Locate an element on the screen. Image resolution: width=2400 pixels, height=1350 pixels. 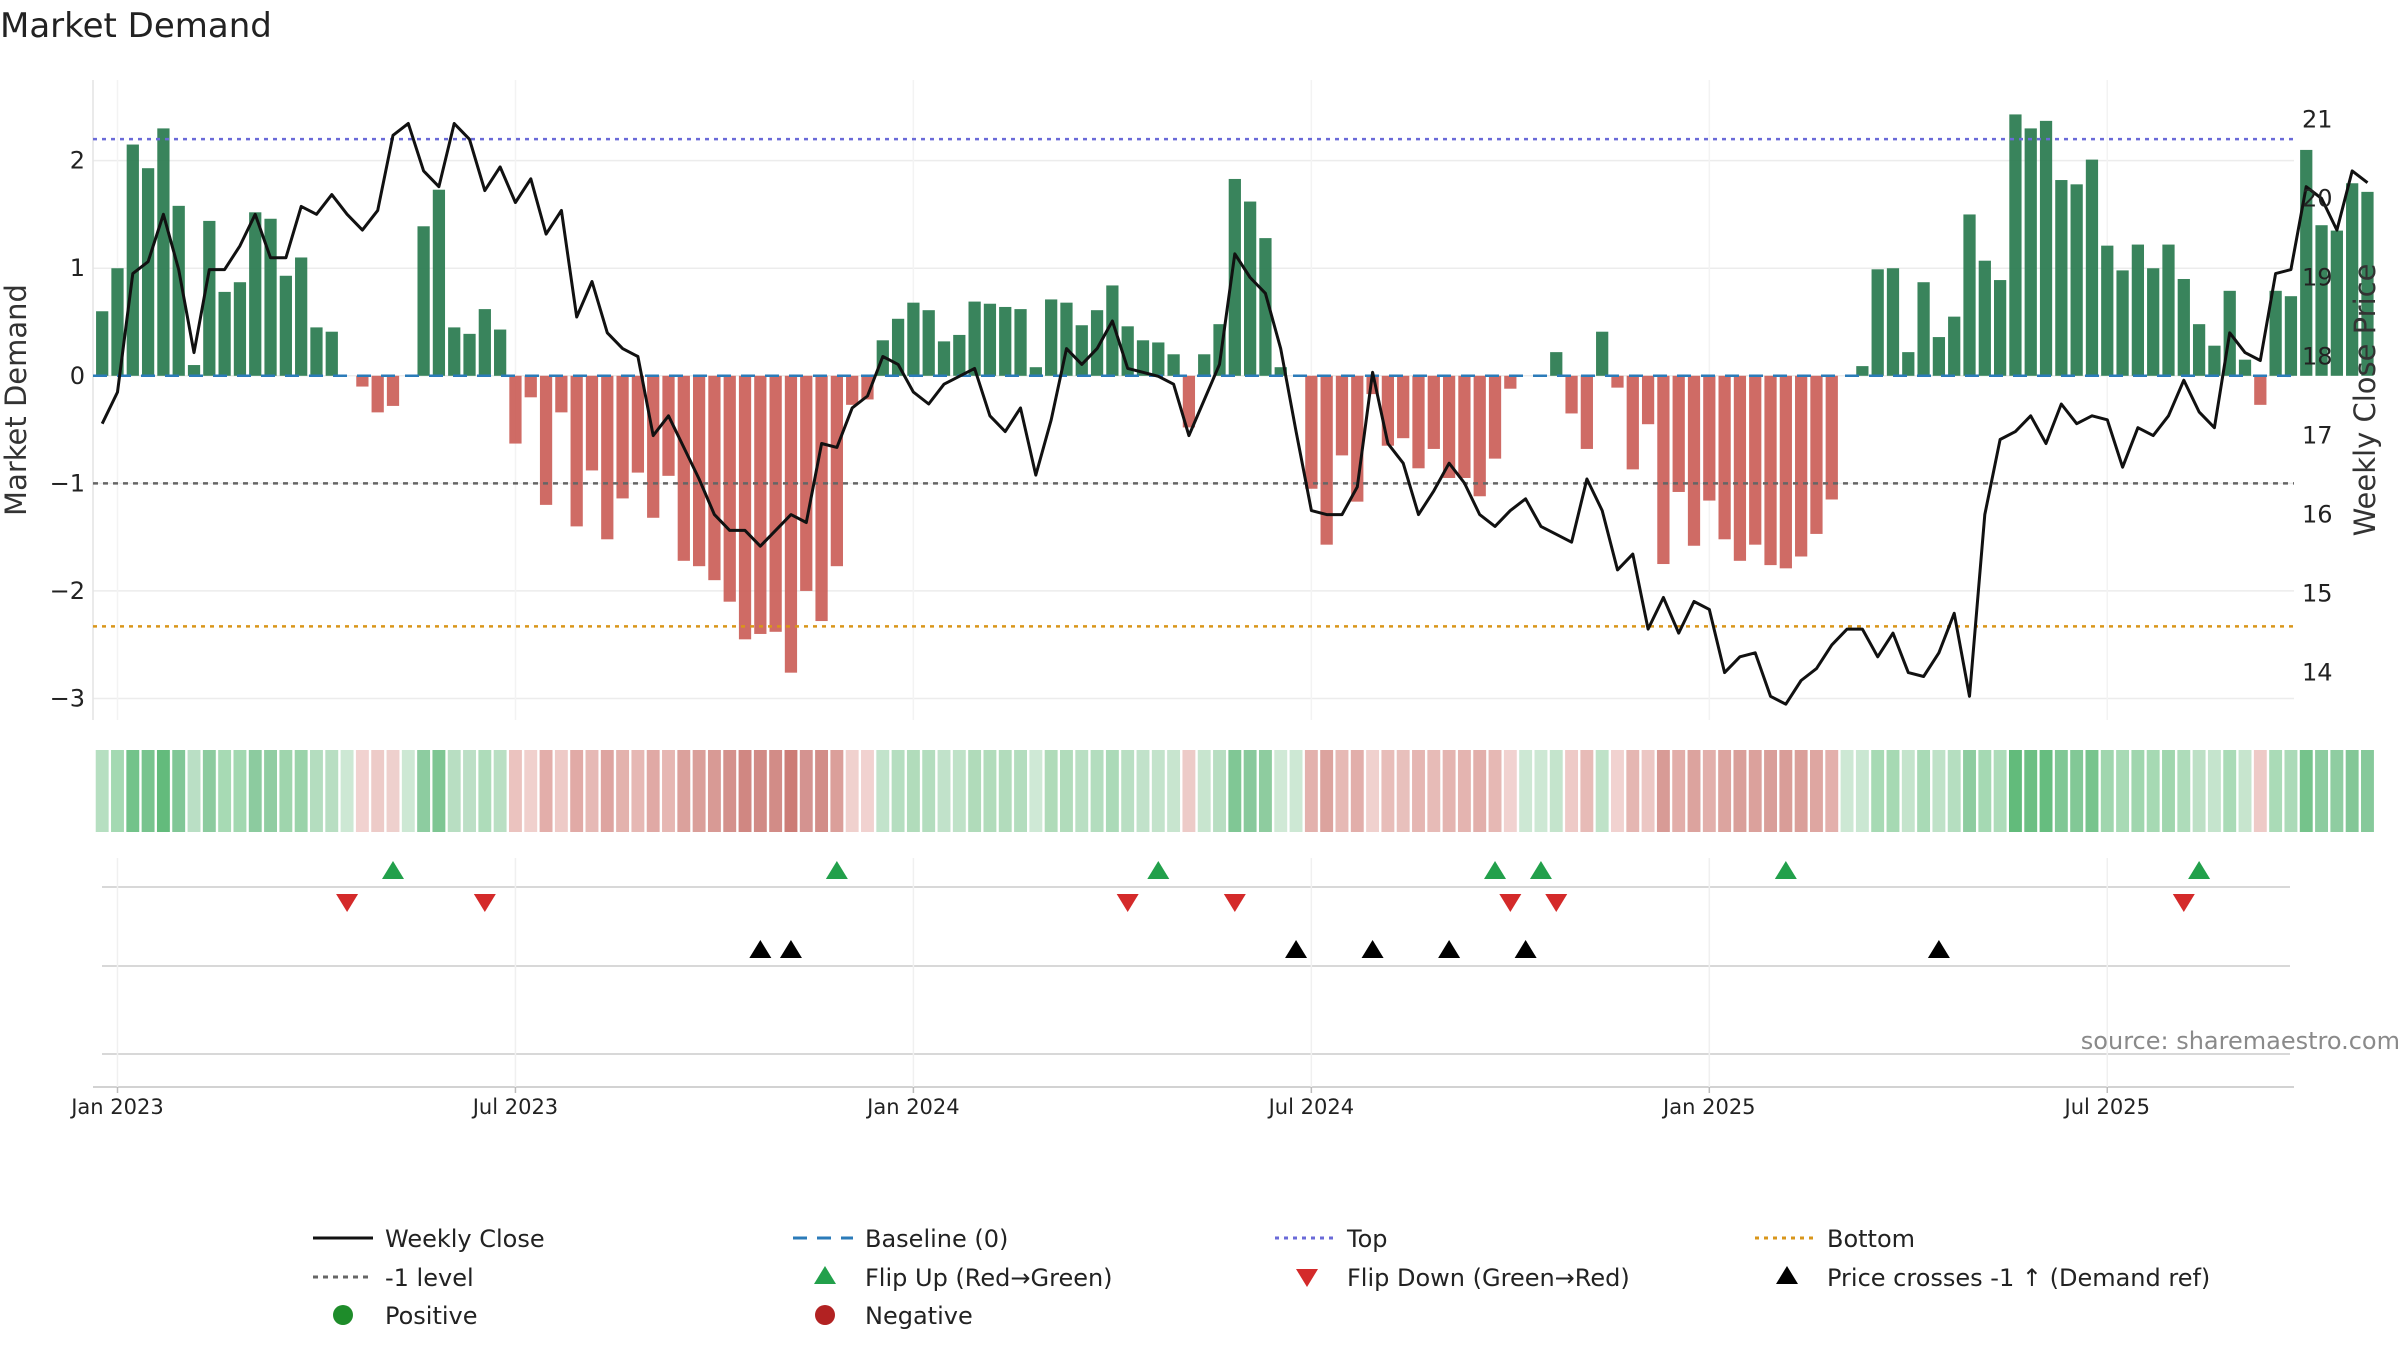
legend-negative: Negative is located at coordinates (894, 1316).